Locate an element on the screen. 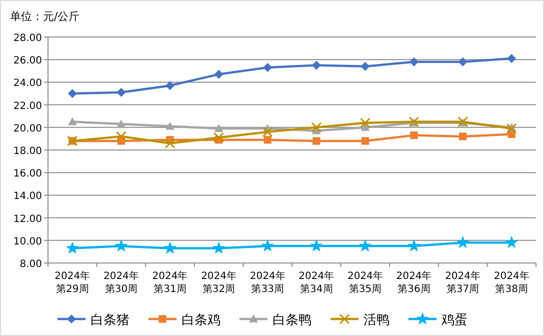 The image size is (544, 336). x-tick-label: 2024年第36周 is located at coordinates (414, 282).